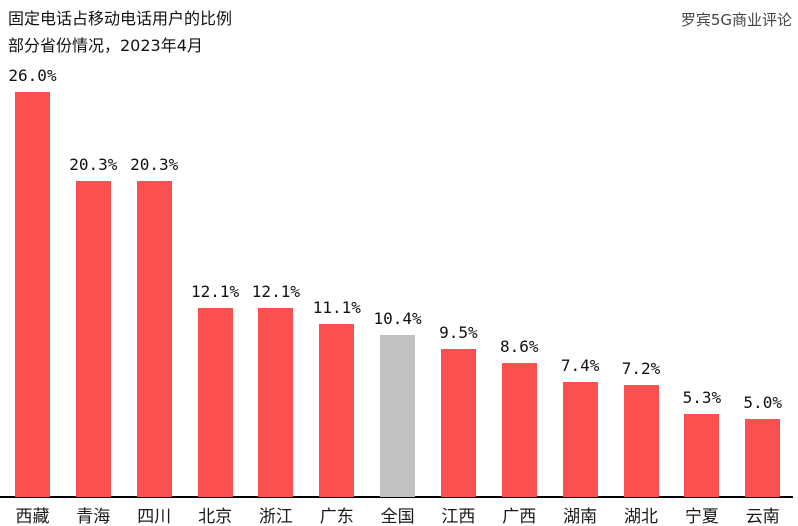 This screenshot has width=798, height=526. I want to click on x-tick-label: 西藏, so click(32, 516).